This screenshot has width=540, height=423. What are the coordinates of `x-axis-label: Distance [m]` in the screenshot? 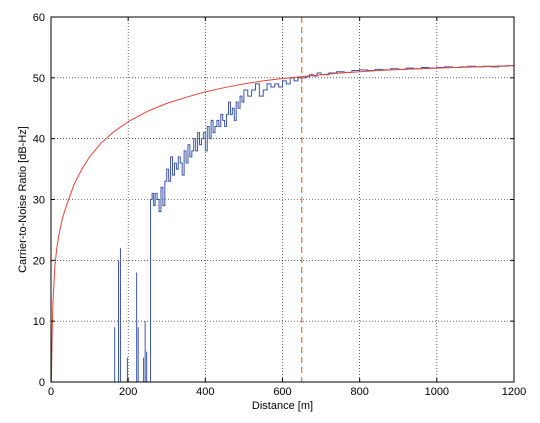 It's located at (282, 406).